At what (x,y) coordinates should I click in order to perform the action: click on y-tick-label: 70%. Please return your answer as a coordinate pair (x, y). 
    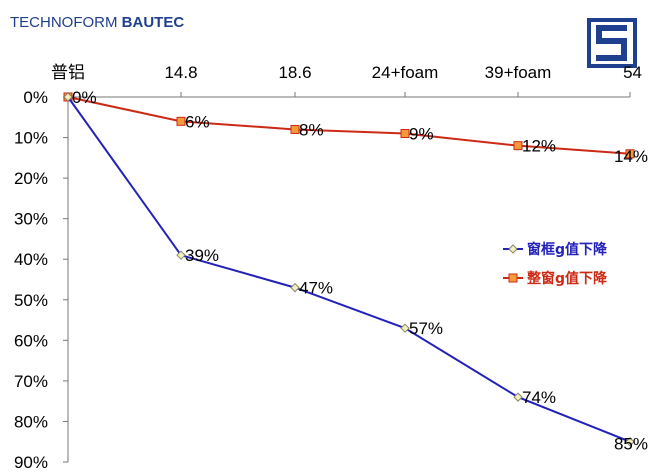
    Looking at the image, I should click on (31, 381).